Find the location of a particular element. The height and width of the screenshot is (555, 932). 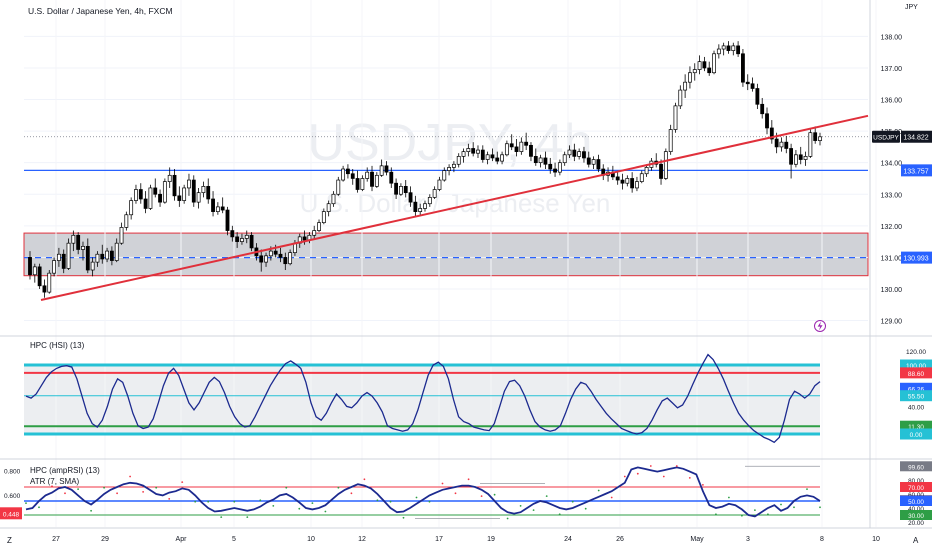

bolt-glyph is located at coordinates (820, 326).